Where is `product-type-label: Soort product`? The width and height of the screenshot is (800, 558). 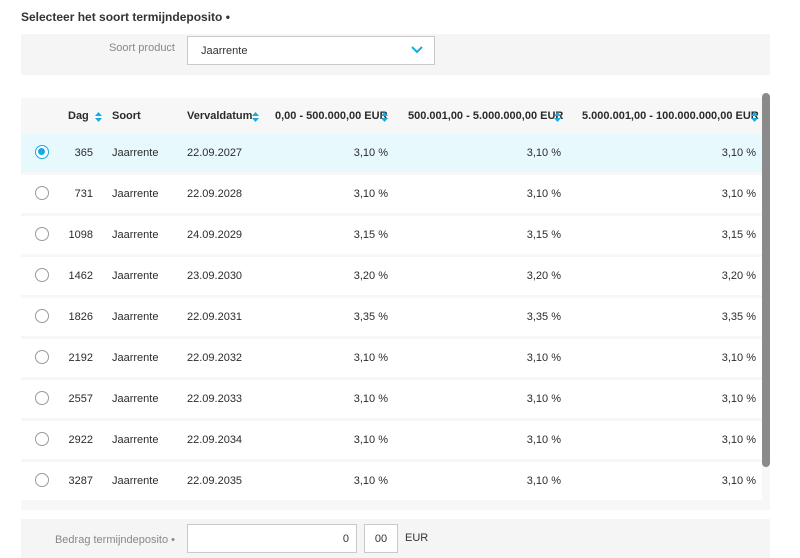 product-type-label: Soort product is located at coordinates (141, 48).